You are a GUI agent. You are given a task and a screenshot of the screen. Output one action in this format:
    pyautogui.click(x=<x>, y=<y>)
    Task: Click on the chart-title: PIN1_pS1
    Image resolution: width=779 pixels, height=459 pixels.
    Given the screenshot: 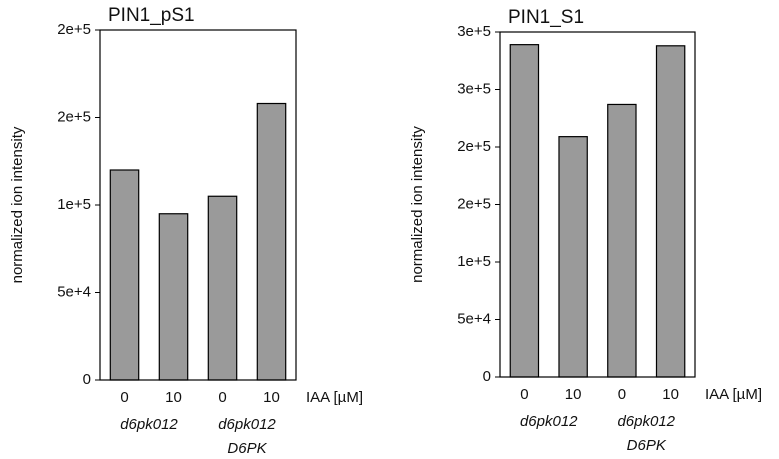 What is the action you would take?
    pyautogui.click(x=151, y=15)
    